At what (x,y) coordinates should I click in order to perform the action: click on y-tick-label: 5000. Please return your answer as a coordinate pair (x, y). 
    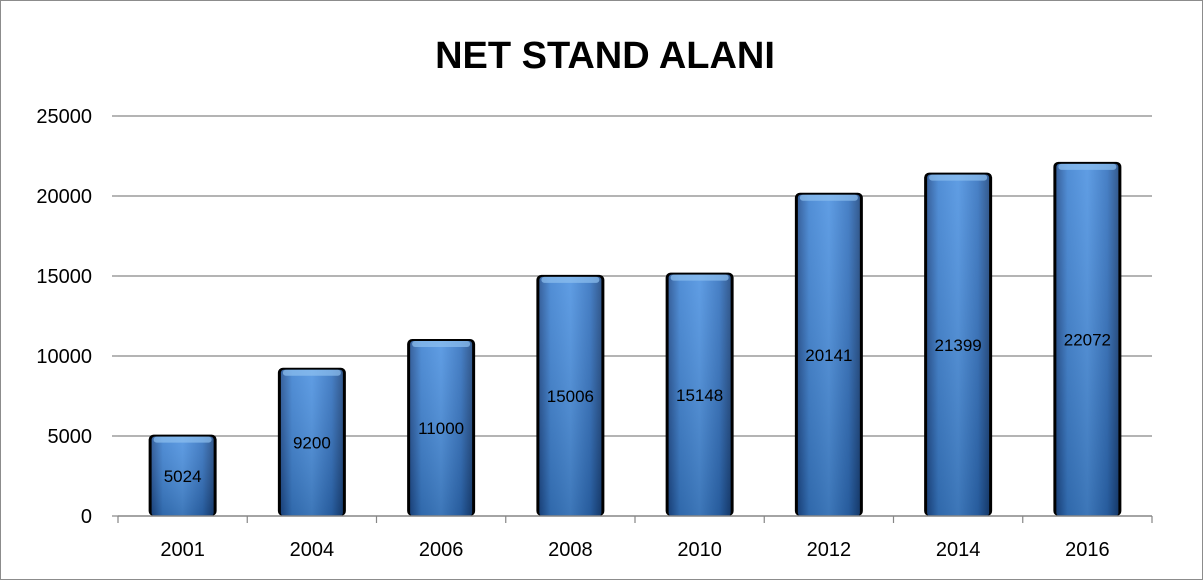
    Looking at the image, I should click on (70, 437).